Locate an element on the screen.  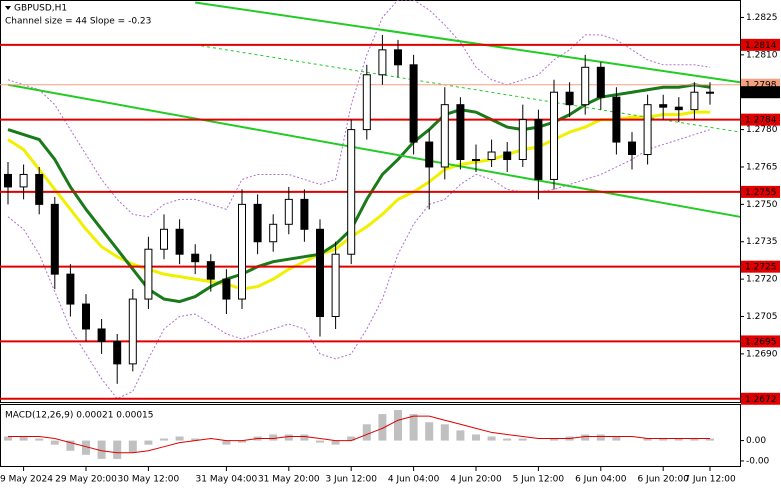
level-label: 1.2784 is located at coordinates (761, 121).